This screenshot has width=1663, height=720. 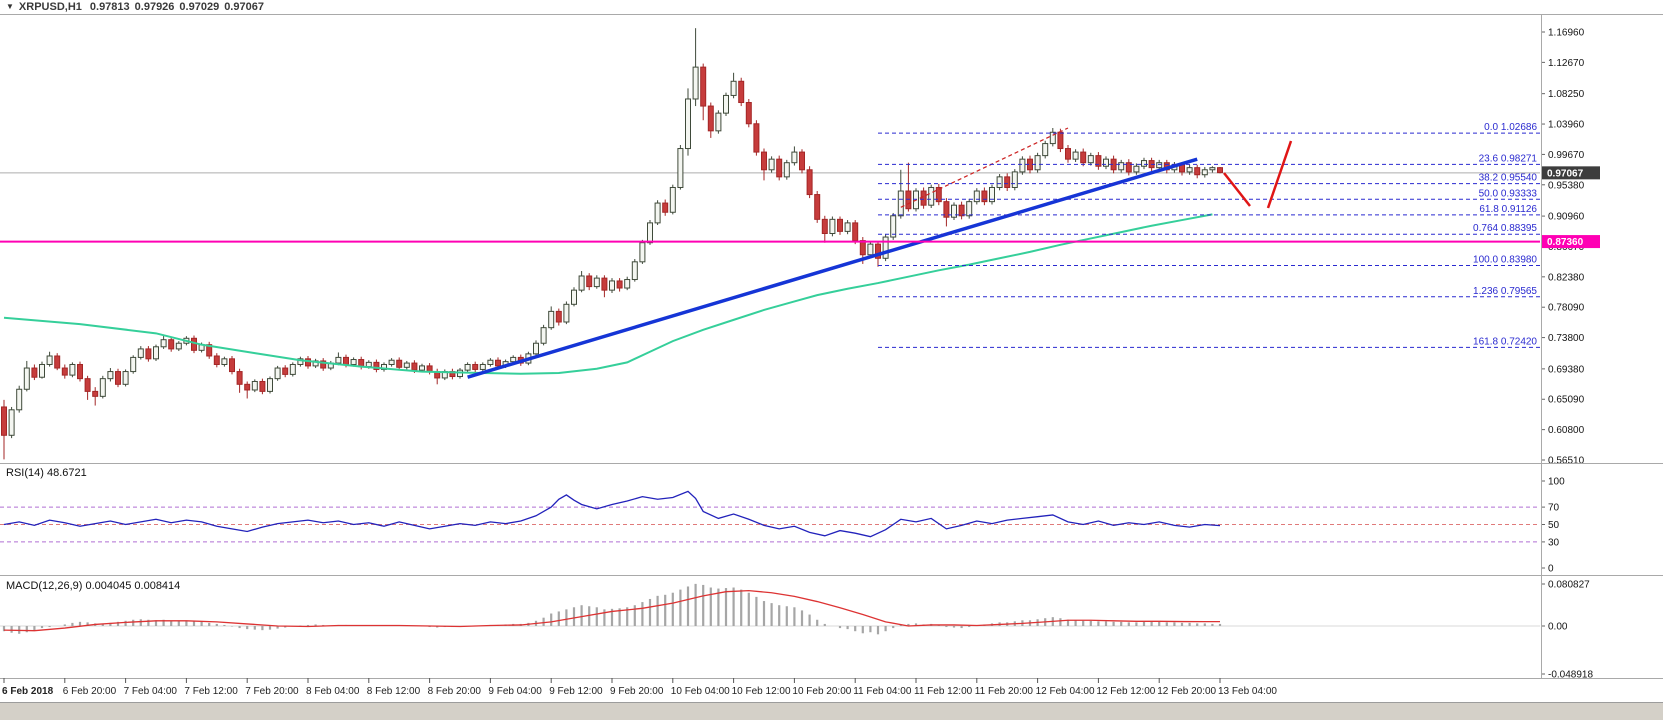 I want to click on fib-level-label: 161.8 0.72420, so click(x=1505, y=341).